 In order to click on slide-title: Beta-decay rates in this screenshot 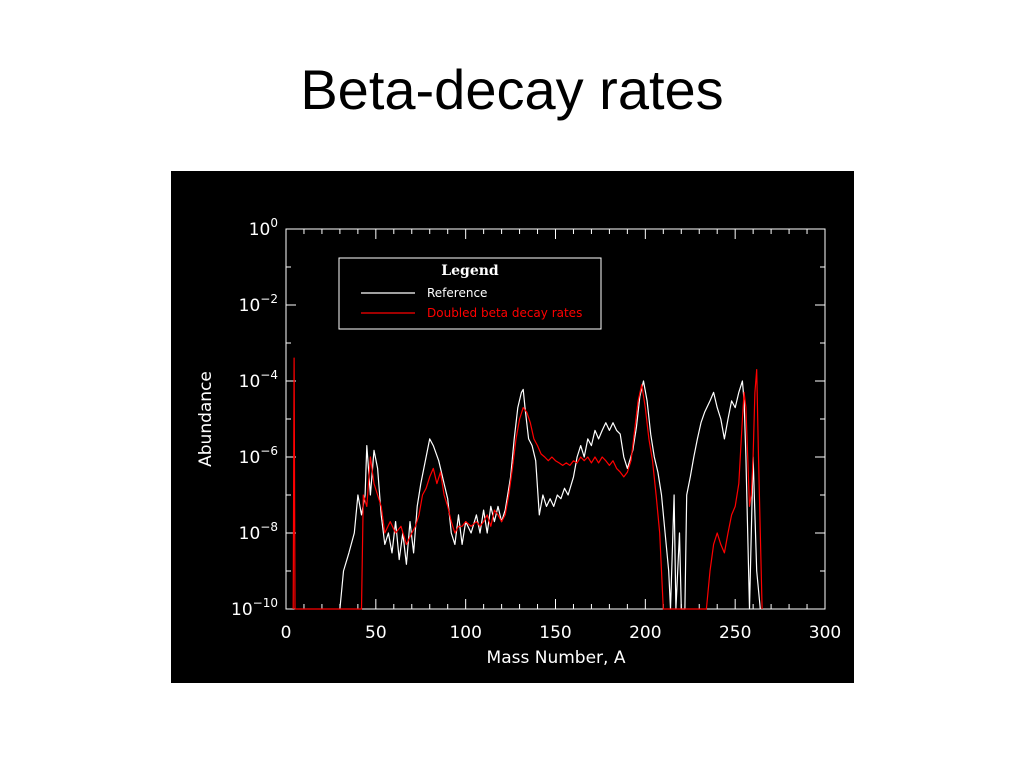, I will do `click(512, 89)`.